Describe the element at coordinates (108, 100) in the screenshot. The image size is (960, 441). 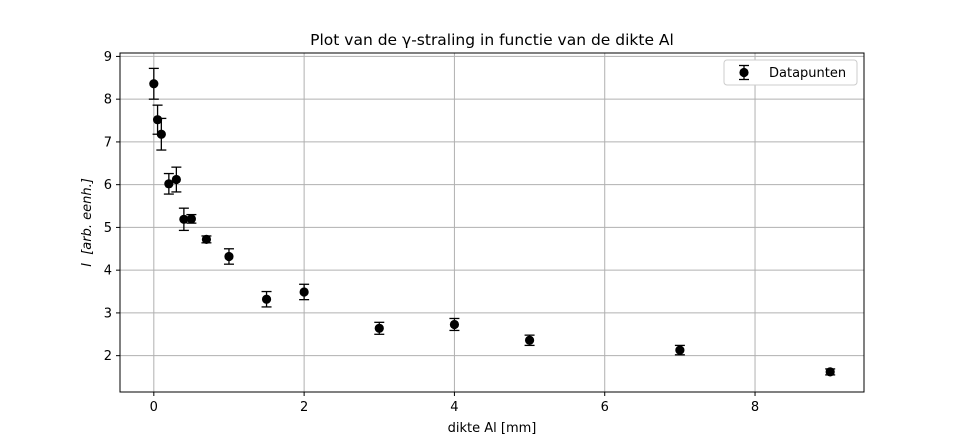
I see `y-tick-label: 8` at that location.